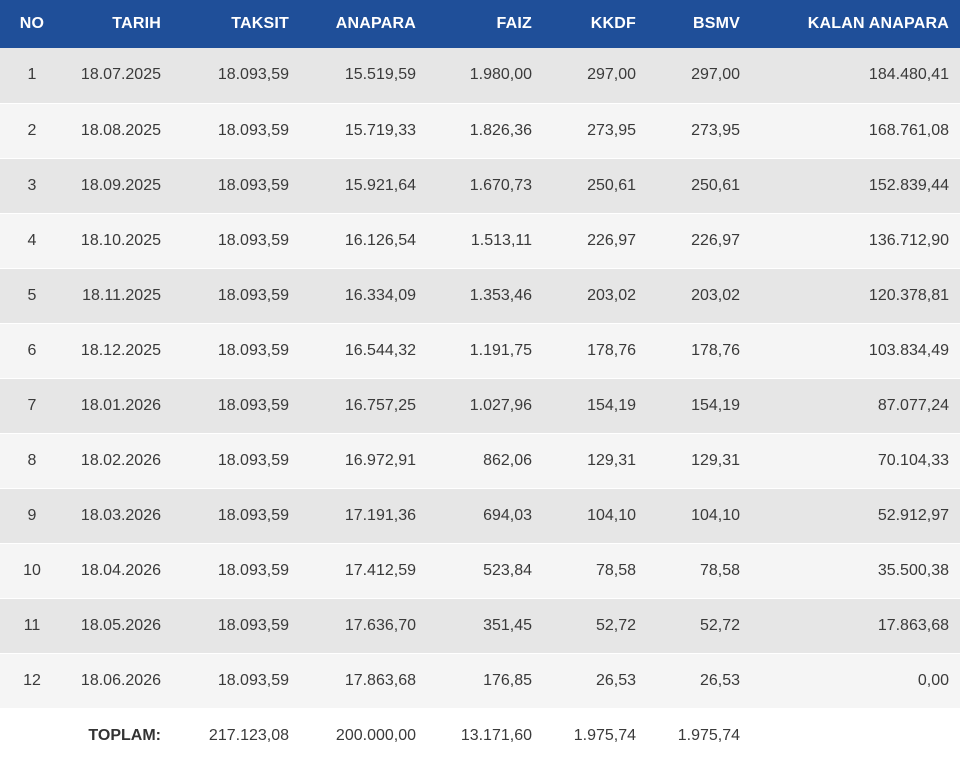 The image size is (960, 764). What do you see at coordinates (32, 241) in the screenshot?
I see `cell-no: 4` at bounding box center [32, 241].